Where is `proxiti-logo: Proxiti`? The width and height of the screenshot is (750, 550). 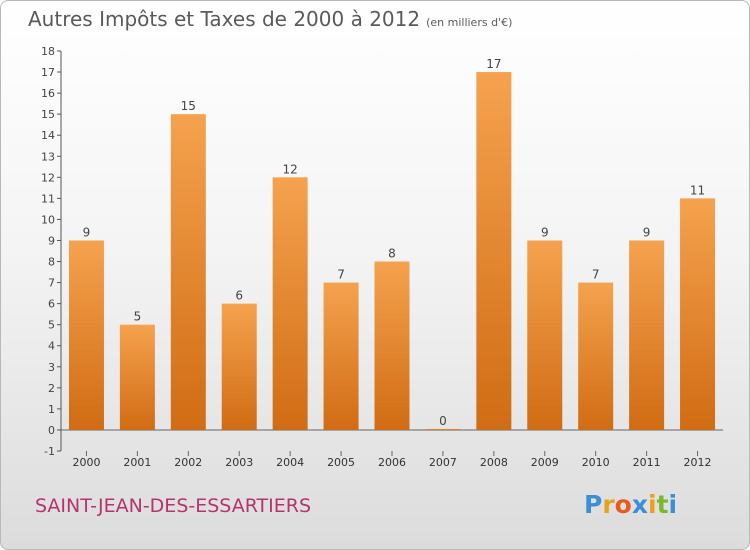 proxiti-logo: Proxiti is located at coordinates (630, 504).